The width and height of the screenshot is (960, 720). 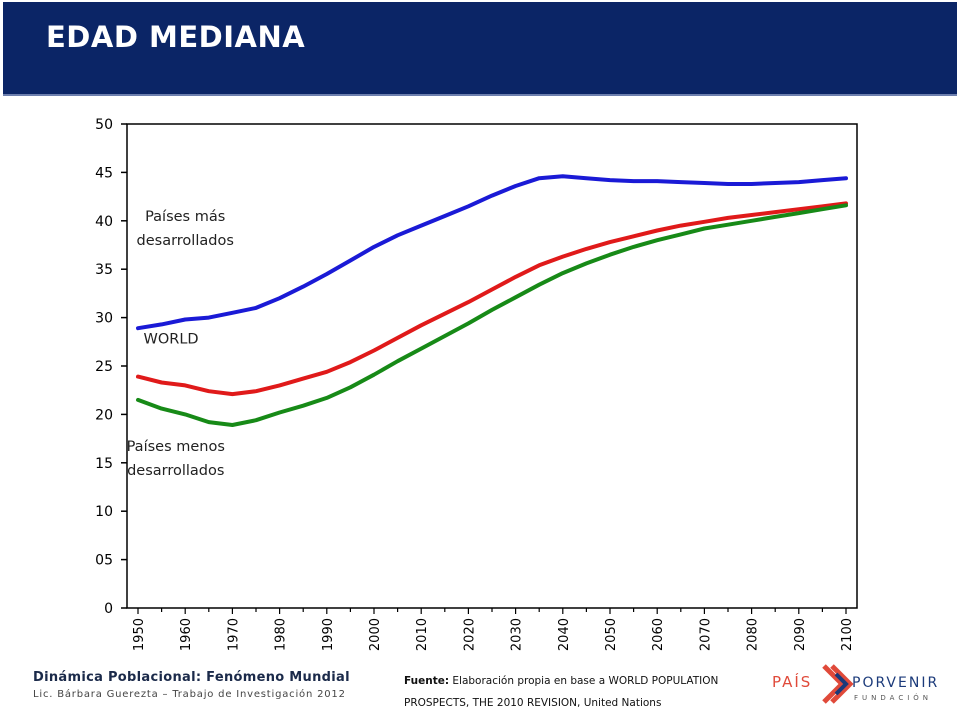 What do you see at coordinates (139, 634) in the screenshot?
I see `x-tick-label: 1950` at bounding box center [139, 634].